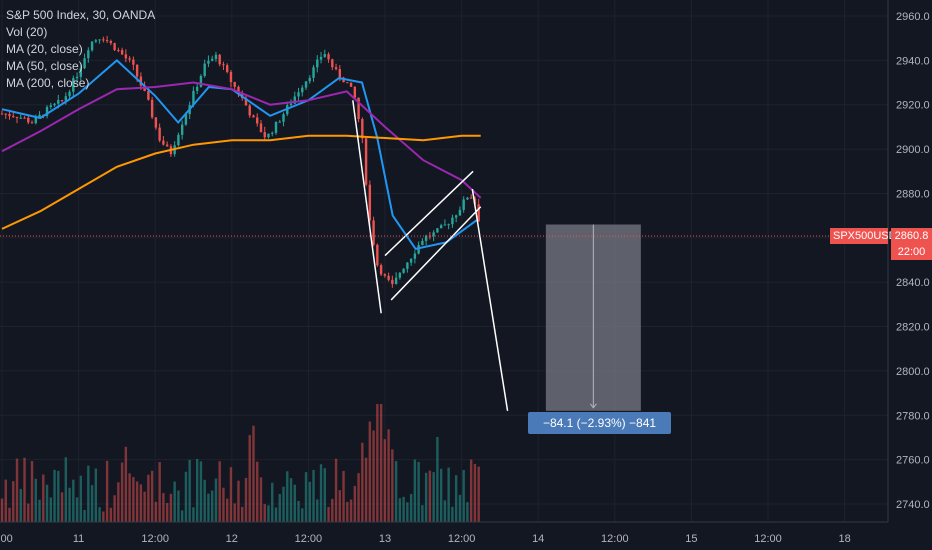 This screenshot has height=550, width=932. I want to click on price-tick-label: 2760.0, so click(913, 461).